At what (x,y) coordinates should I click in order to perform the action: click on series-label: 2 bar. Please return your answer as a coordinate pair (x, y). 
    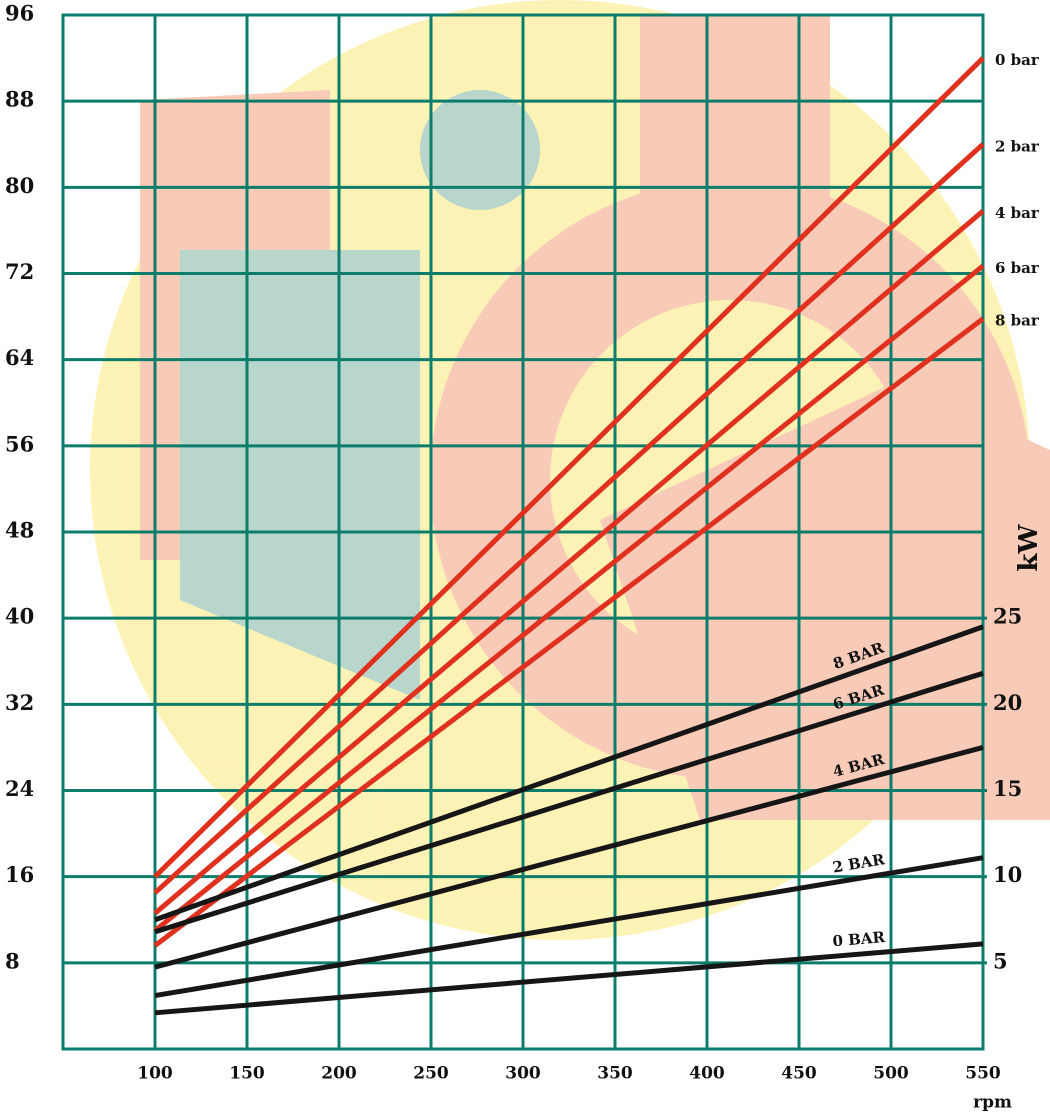
    Looking at the image, I should click on (1017, 146).